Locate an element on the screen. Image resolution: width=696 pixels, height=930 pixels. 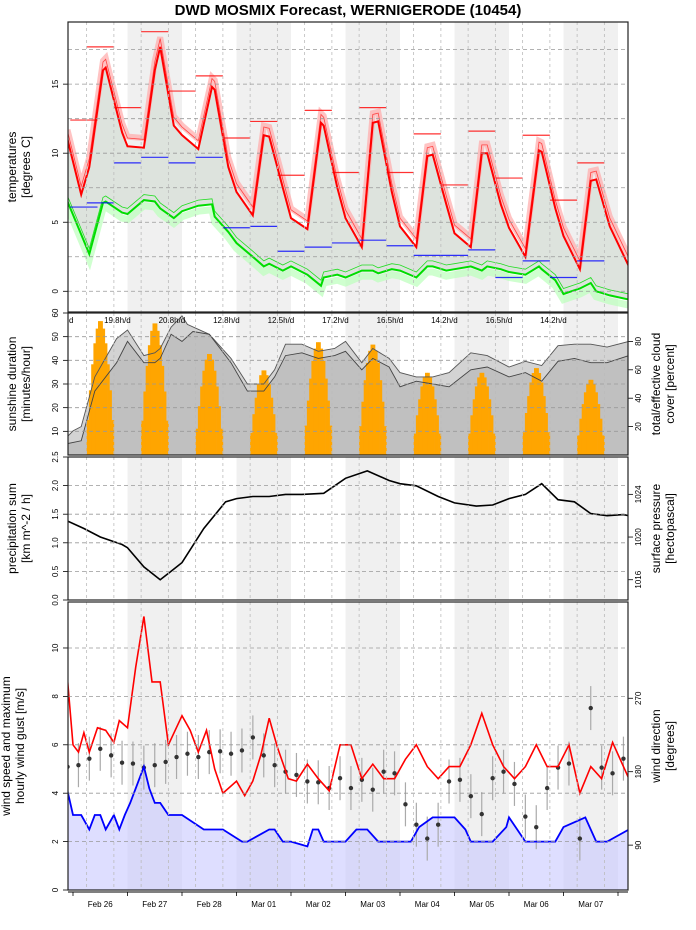
y-tick-label: 6 is located at coordinates (55, 744).